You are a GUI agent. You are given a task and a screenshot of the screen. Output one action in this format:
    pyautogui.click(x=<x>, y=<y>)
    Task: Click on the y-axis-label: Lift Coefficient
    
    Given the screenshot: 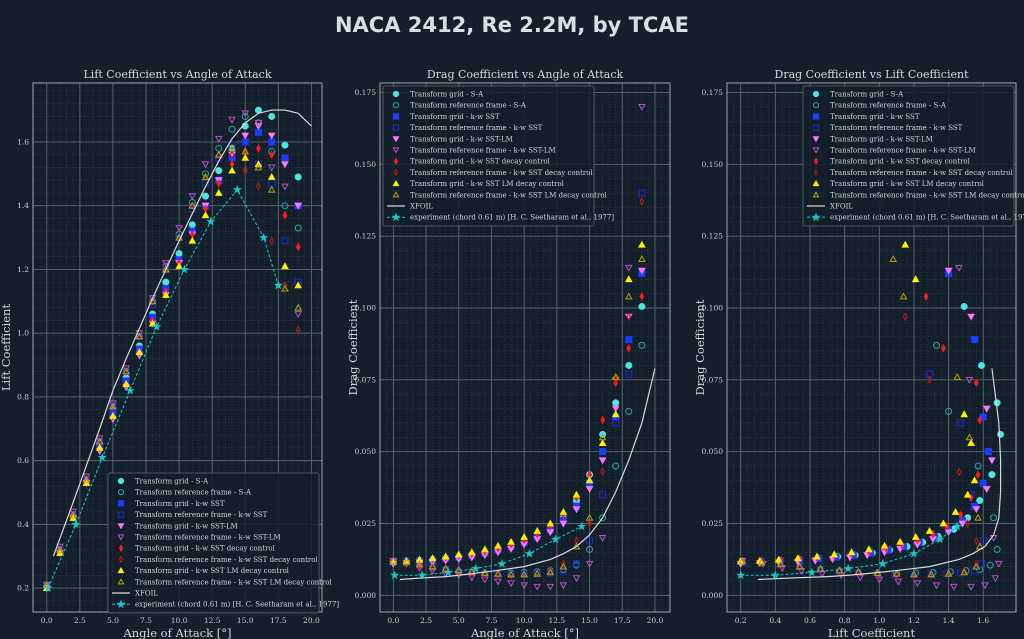 What is the action you would take?
    pyautogui.click(x=6, y=348)
    